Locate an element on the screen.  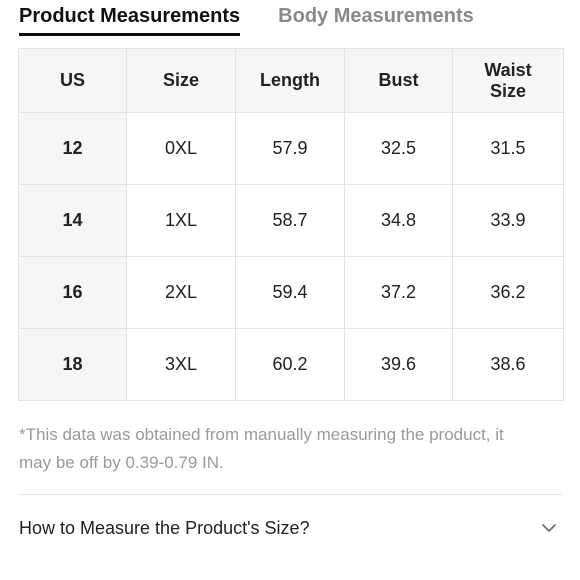
cell-bust: 34.8 is located at coordinates (398, 220).